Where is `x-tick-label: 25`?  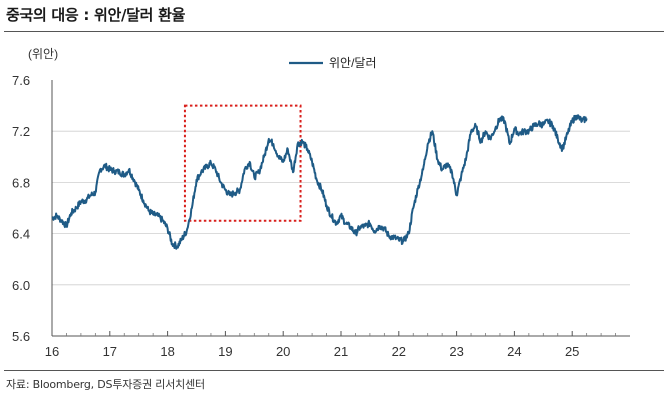
x-tick-label: 25 is located at coordinates (572, 351).